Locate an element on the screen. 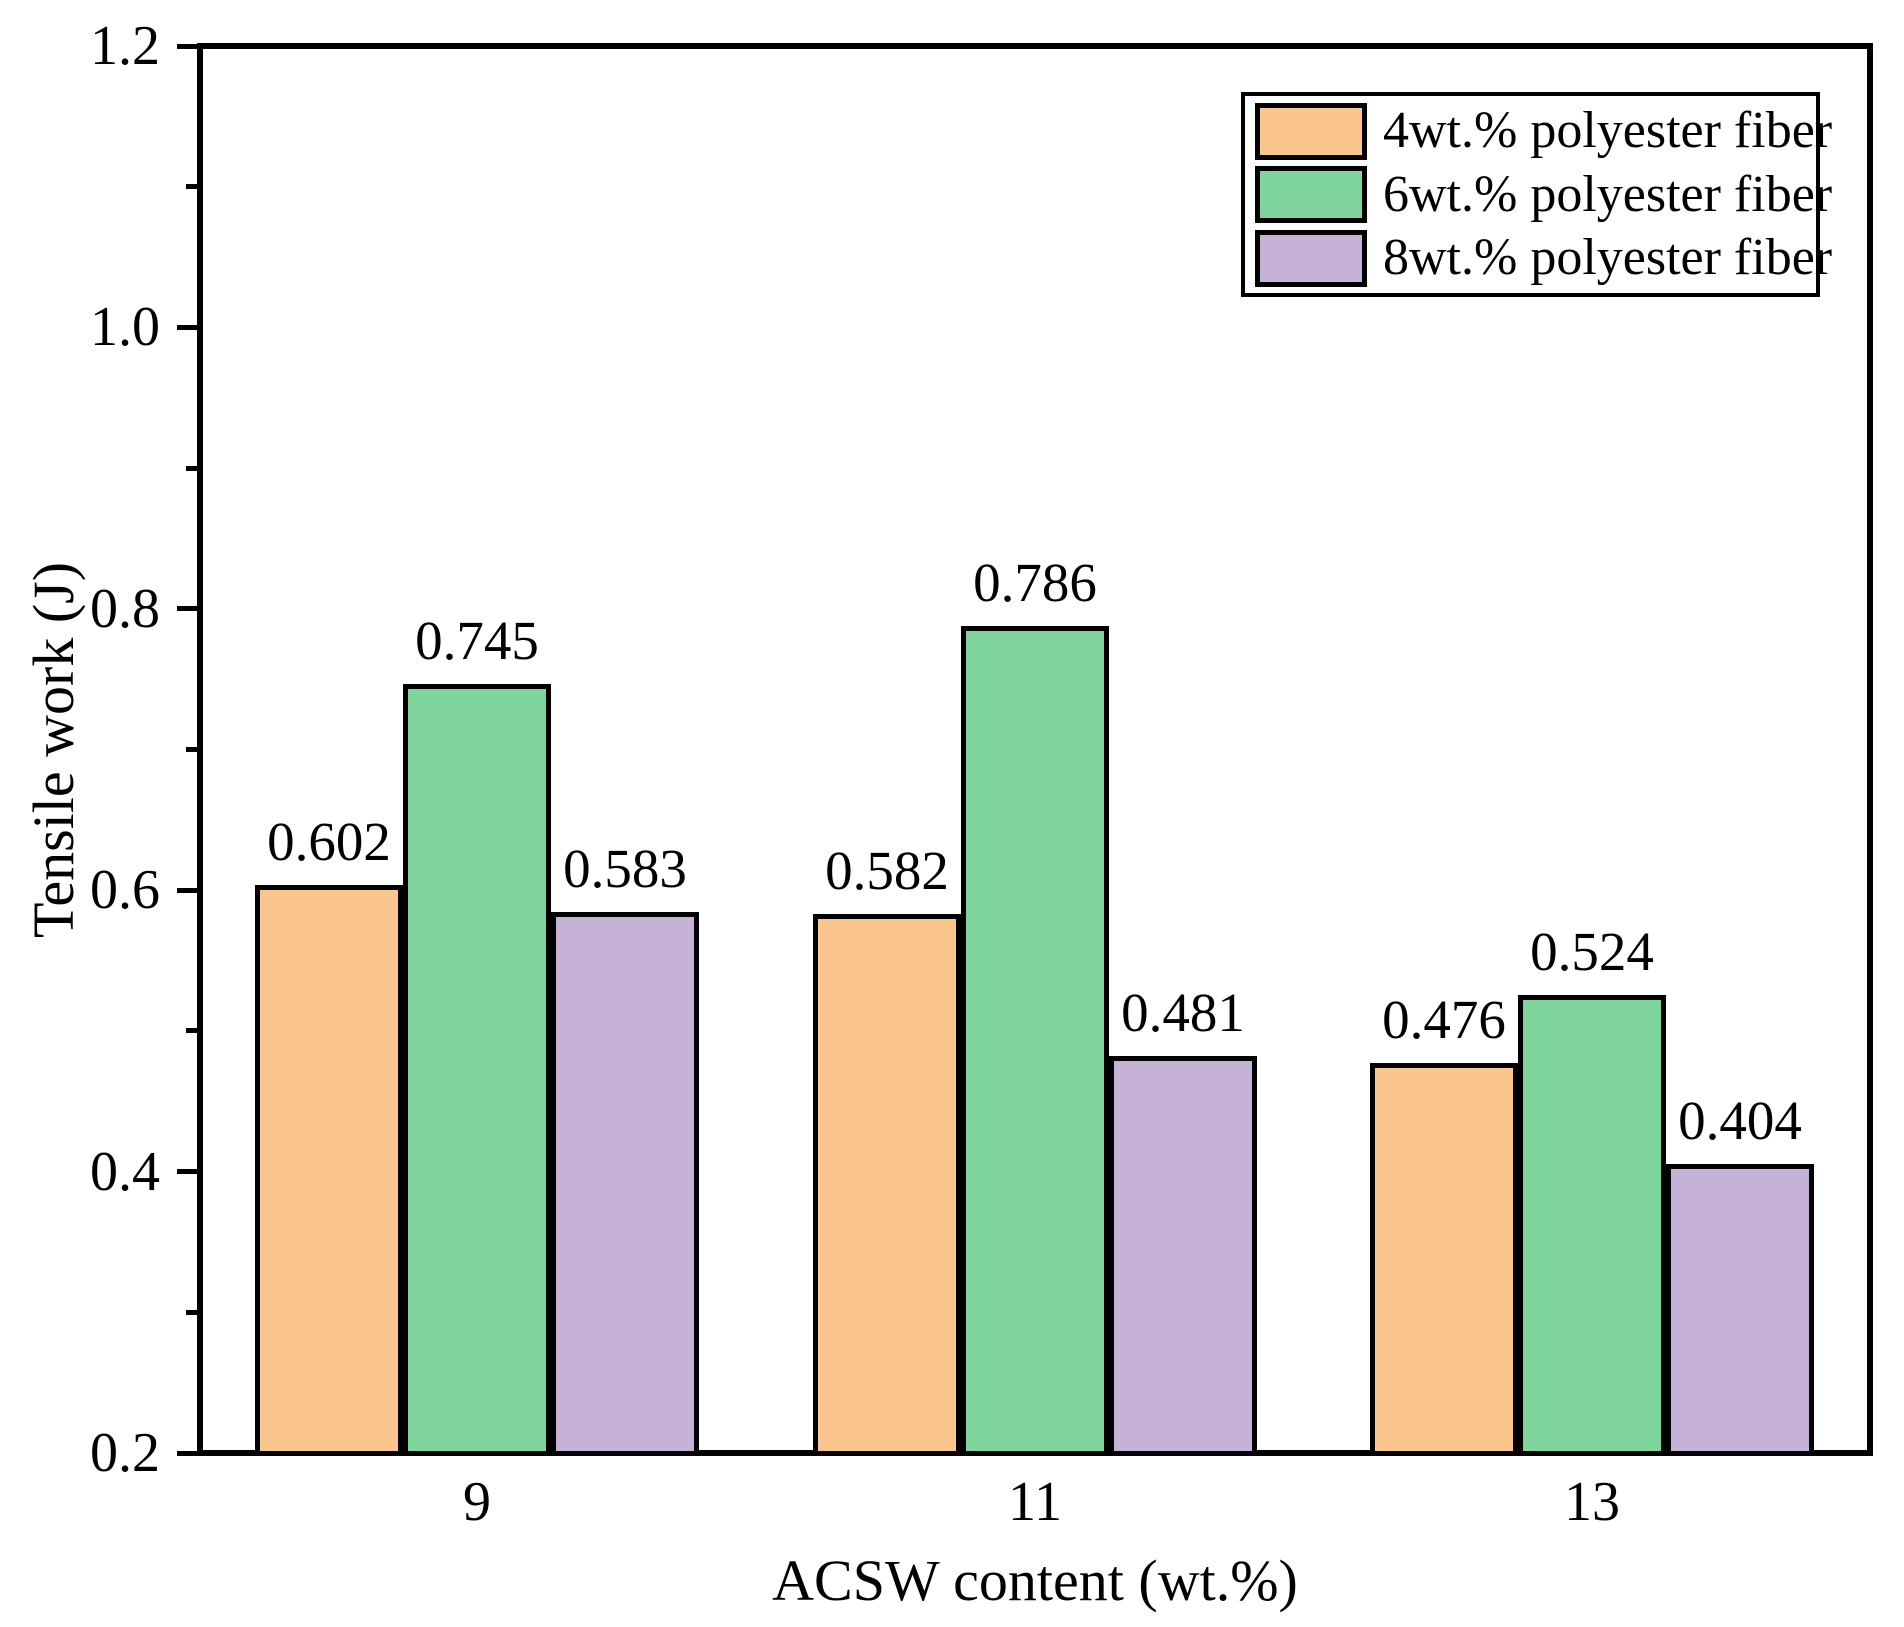 The width and height of the screenshot is (1904, 1627). bar-value-label: 0.745 is located at coordinates (477, 641).